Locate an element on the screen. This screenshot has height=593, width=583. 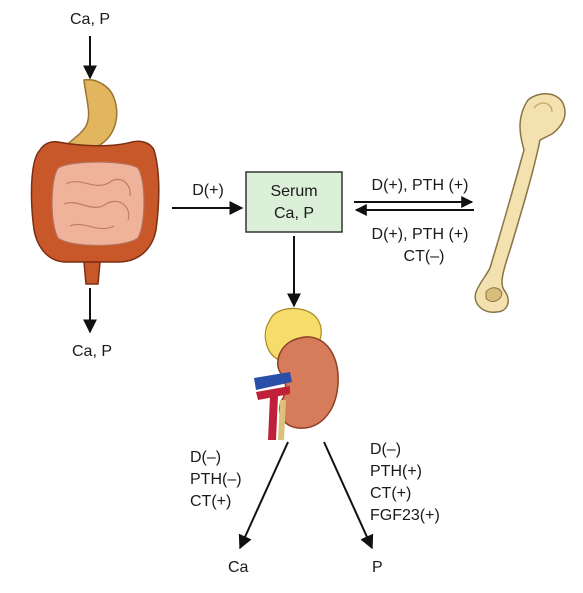
kidney-ca-line2: PTH(–) is located at coordinates (216, 479).